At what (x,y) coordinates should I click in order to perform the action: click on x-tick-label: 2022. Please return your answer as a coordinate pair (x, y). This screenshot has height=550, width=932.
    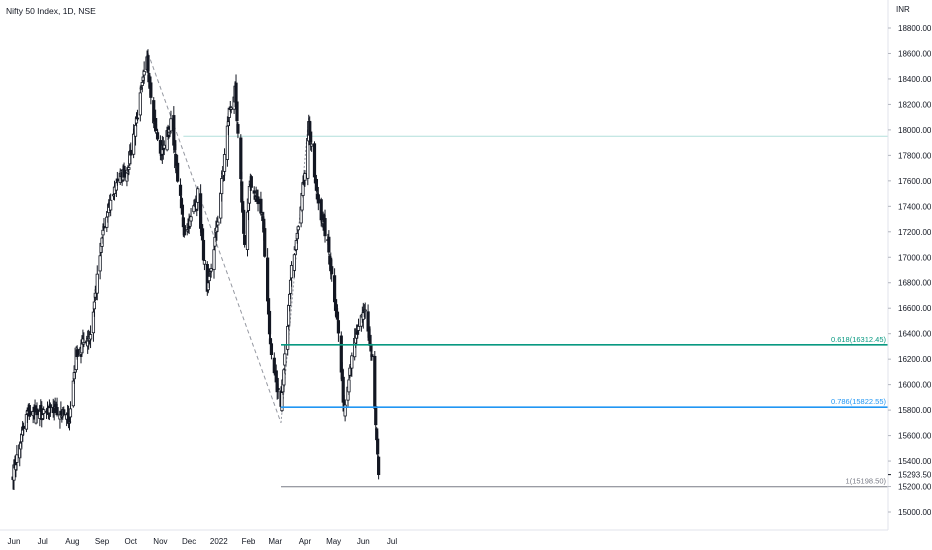
    Looking at the image, I should click on (219, 541).